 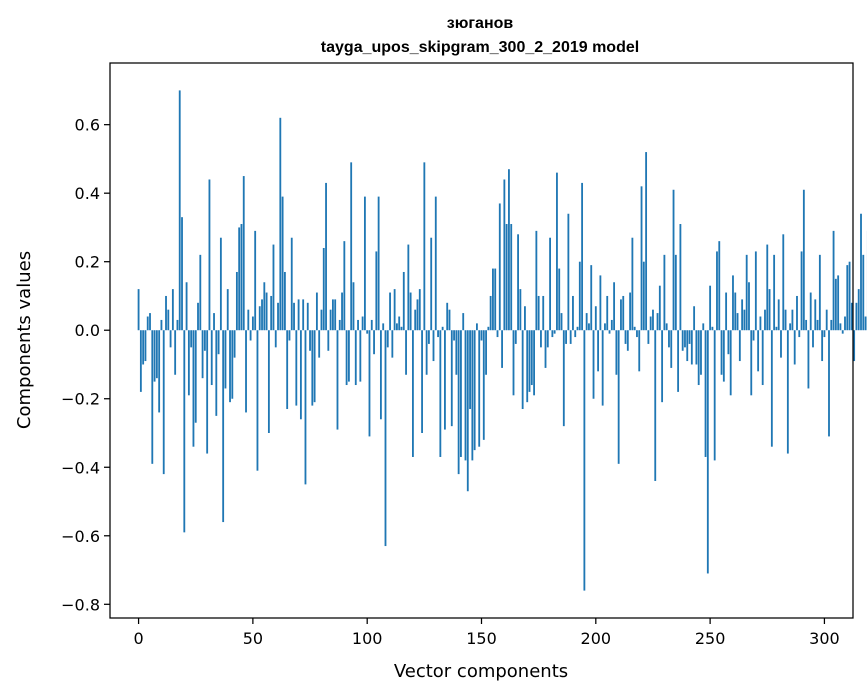 I want to click on x-axis-label: Vector components, so click(x=481, y=671).